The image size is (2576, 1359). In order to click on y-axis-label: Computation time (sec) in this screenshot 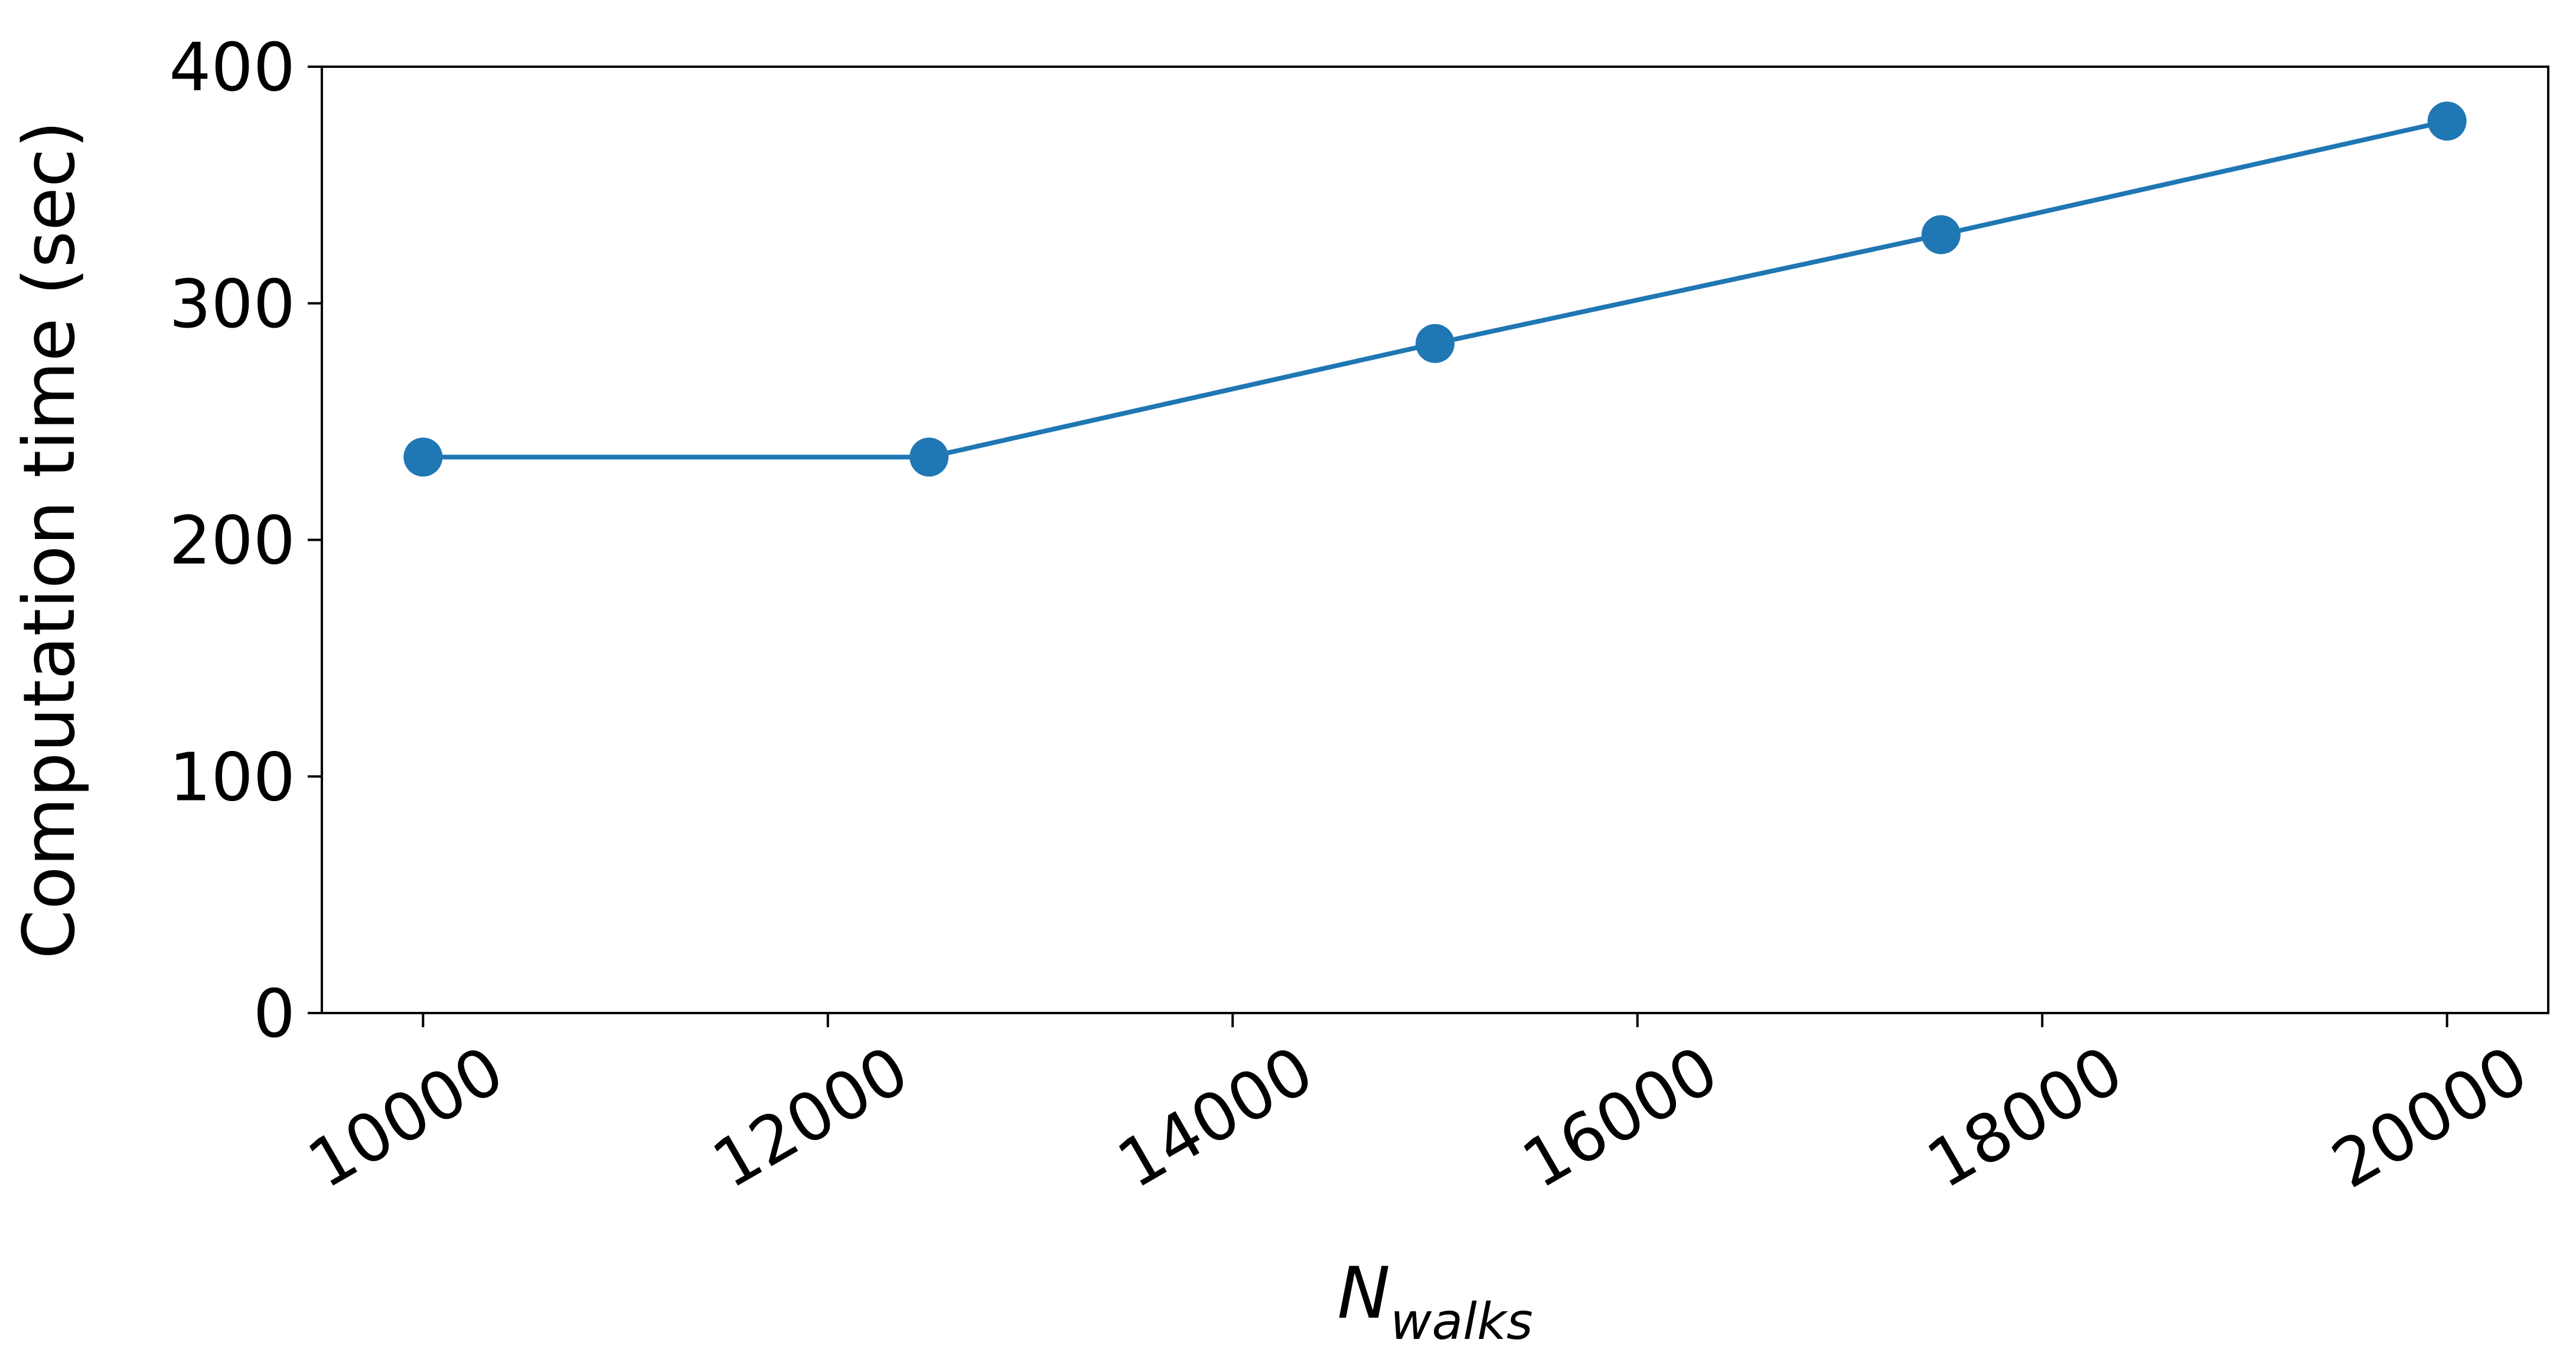, I will do `click(50, 539)`.